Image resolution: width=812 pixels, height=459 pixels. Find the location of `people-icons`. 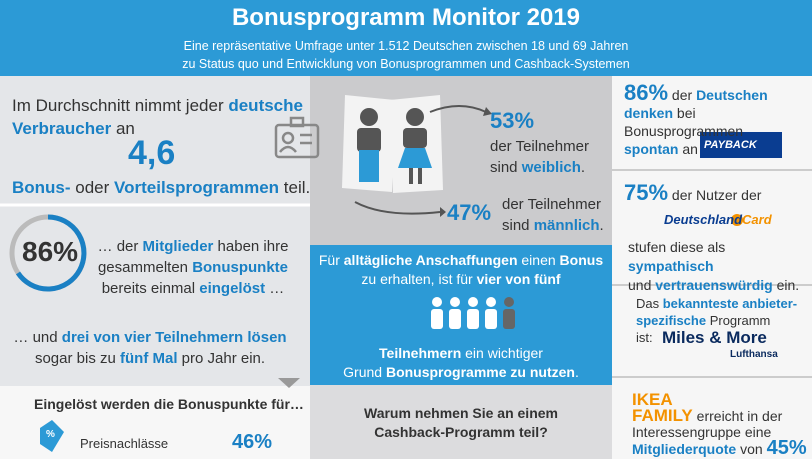

people-icons is located at coordinates (473, 313).